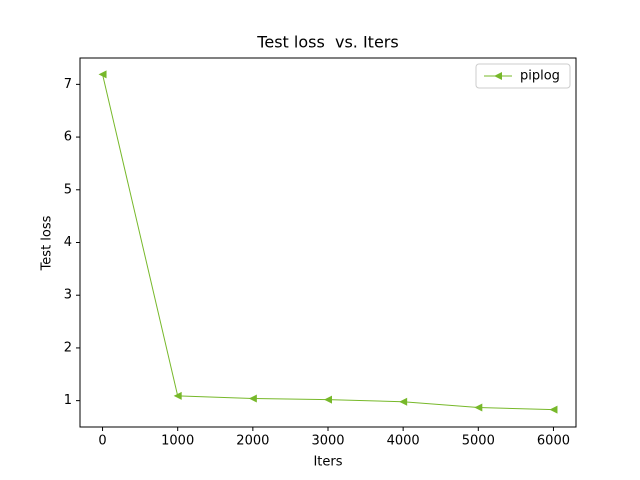  I want to click on y-tick-label: 2, so click(68, 347).